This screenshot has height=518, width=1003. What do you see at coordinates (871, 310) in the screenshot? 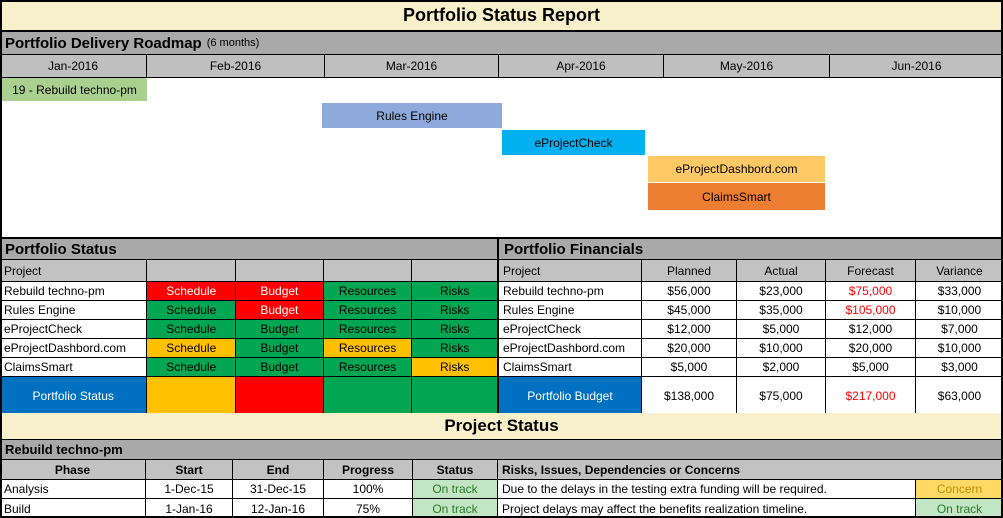
I see `forecast-value-cell: $105,000` at bounding box center [871, 310].